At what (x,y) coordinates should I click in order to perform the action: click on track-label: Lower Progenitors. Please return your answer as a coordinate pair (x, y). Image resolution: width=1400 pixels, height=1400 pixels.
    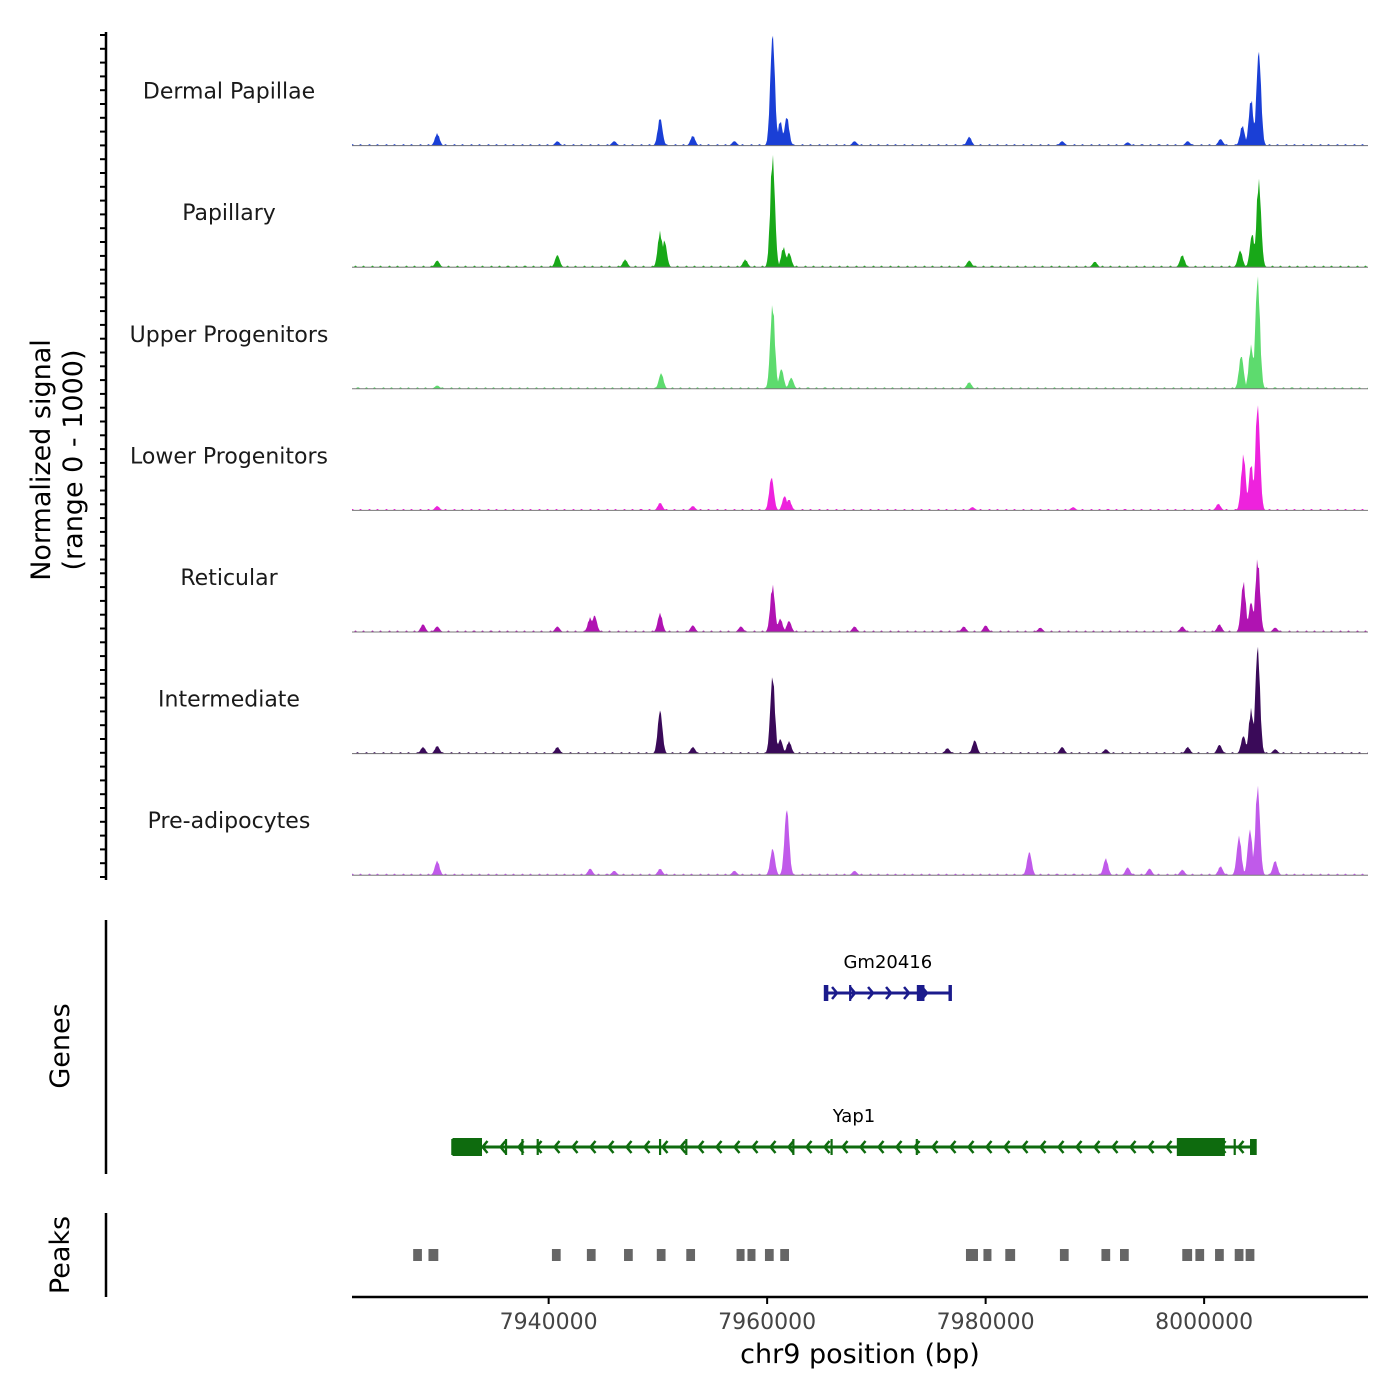
    Looking at the image, I should click on (229, 456).